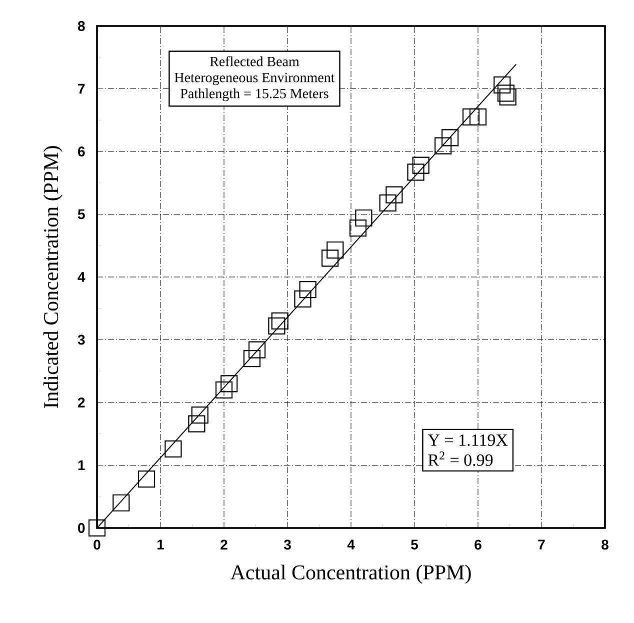 The width and height of the screenshot is (634, 623). Describe the element at coordinates (287, 545) in the screenshot. I see `x-tick-label: 3` at that location.